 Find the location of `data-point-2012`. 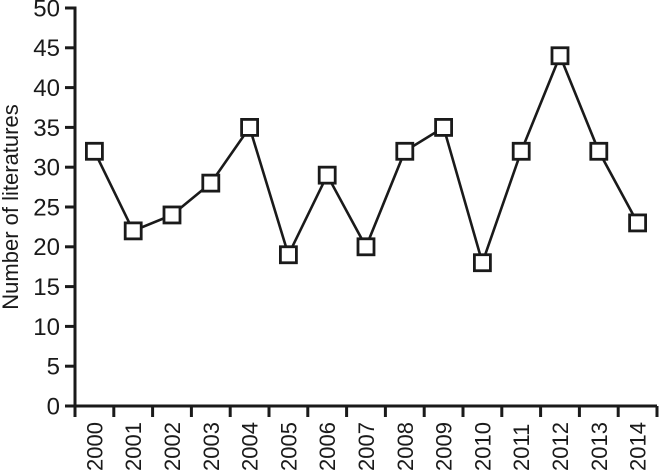

data-point-2012 is located at coordinates (560, 56).